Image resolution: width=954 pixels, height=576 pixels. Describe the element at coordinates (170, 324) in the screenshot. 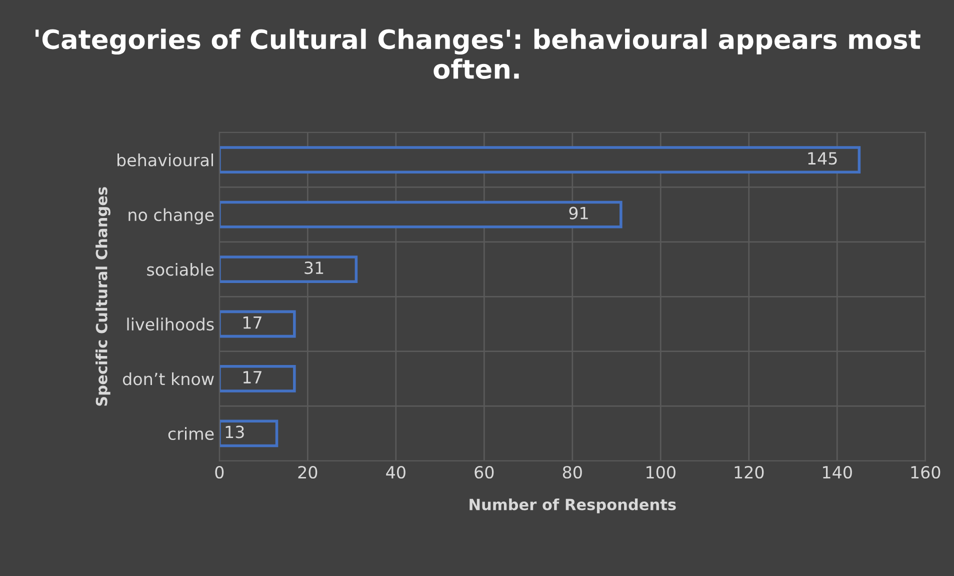

I see `y-tick-label: livelihoods` at that location.